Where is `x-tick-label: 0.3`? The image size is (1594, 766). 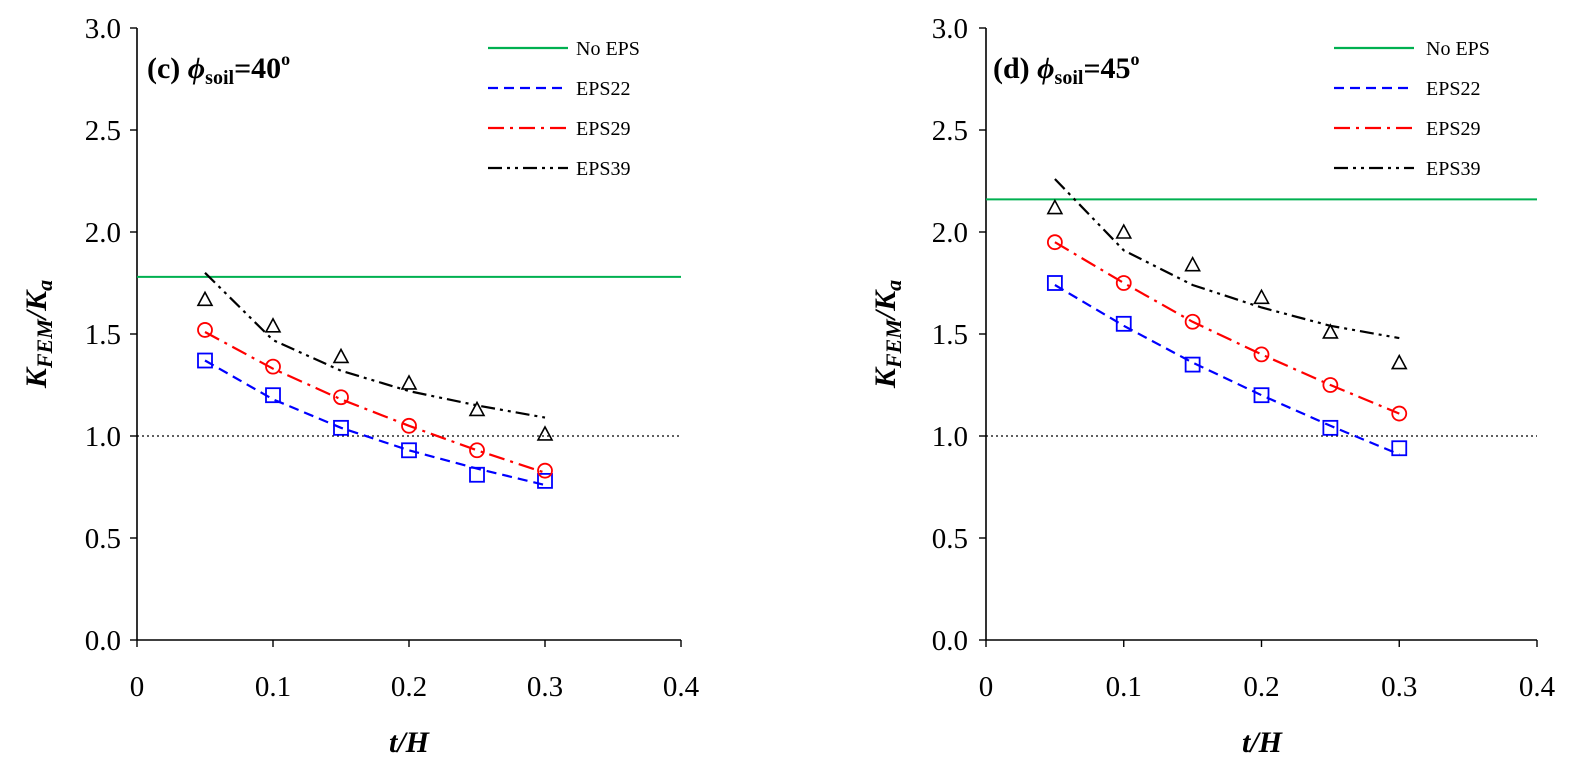
x-tick-label: 0.3 is located at coordinates (545, 687).